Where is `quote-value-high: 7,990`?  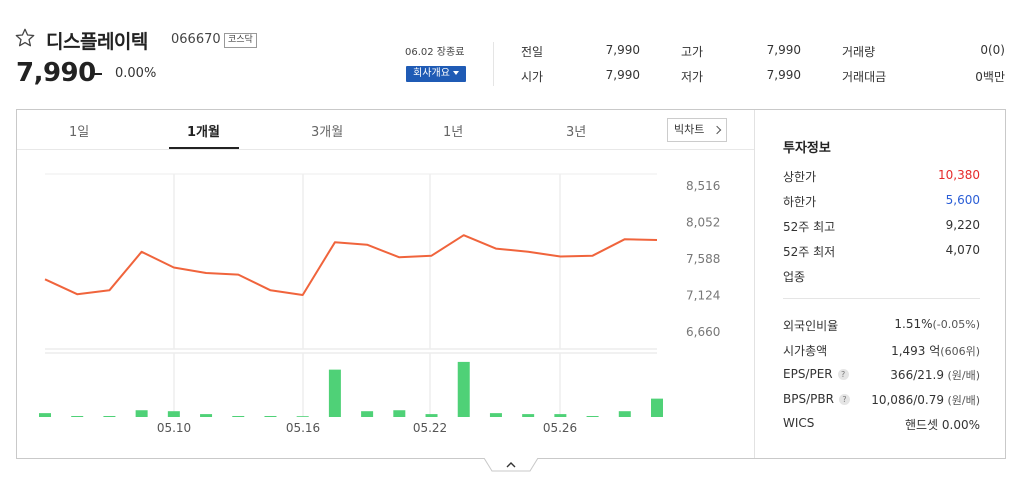
quote-value-high: 7,990 is located at coordinates (783, 50).